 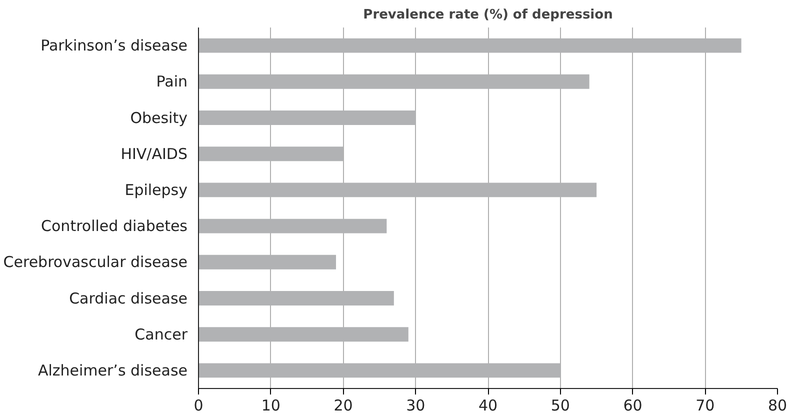 I want to click on x-tick-label: 60, so click(x=632, y=404).